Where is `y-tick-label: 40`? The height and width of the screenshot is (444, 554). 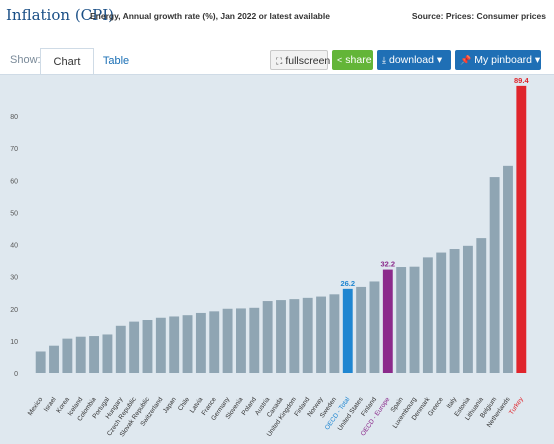 y-tick-label: 40 is located at coordinates (14, 246).